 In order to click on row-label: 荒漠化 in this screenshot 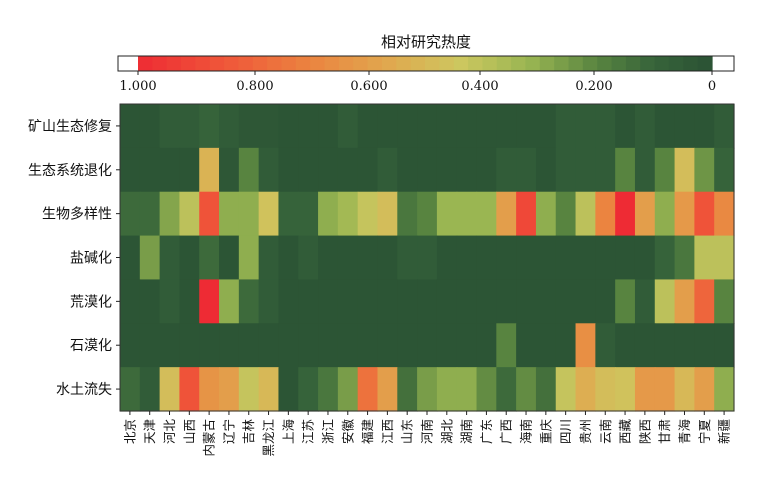, I will do `click(91, 302)`.